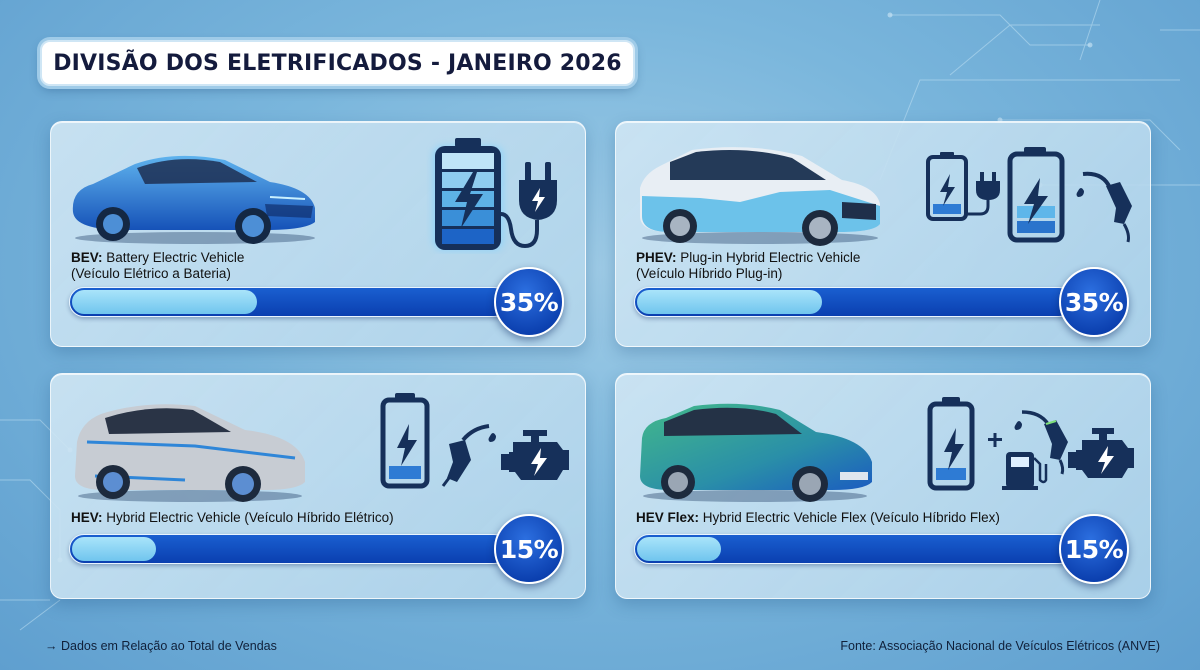 The image size is (1200, 670). What do you see at coordinates (87, 257) in the screenshot?
I see `bev-code: BEV:` at bounding box center [87, 257].